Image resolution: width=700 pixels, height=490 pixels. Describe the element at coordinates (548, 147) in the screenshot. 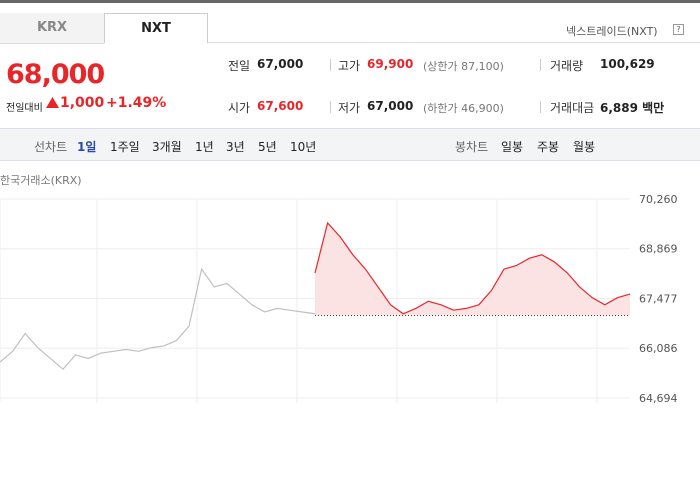

I see `period: 주봉` at that location.